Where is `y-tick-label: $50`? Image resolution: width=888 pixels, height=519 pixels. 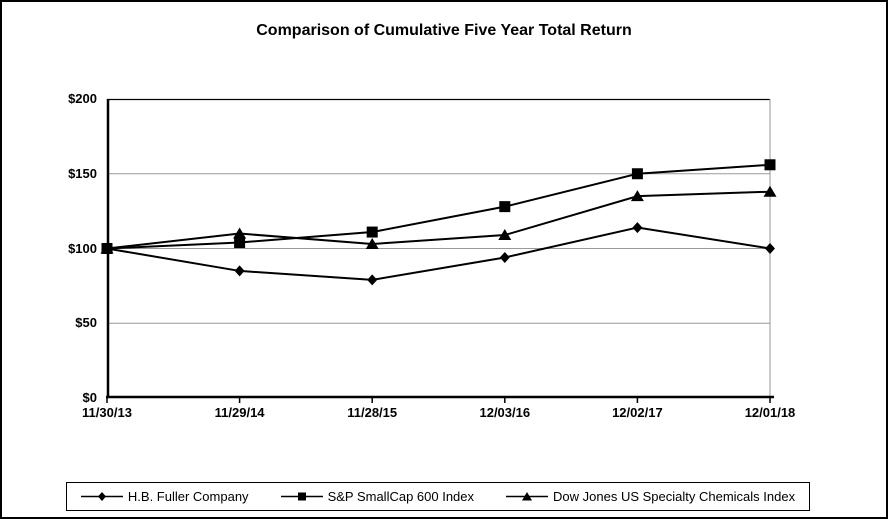
y-tick-label: $50 is located at coordinates (86, 323).